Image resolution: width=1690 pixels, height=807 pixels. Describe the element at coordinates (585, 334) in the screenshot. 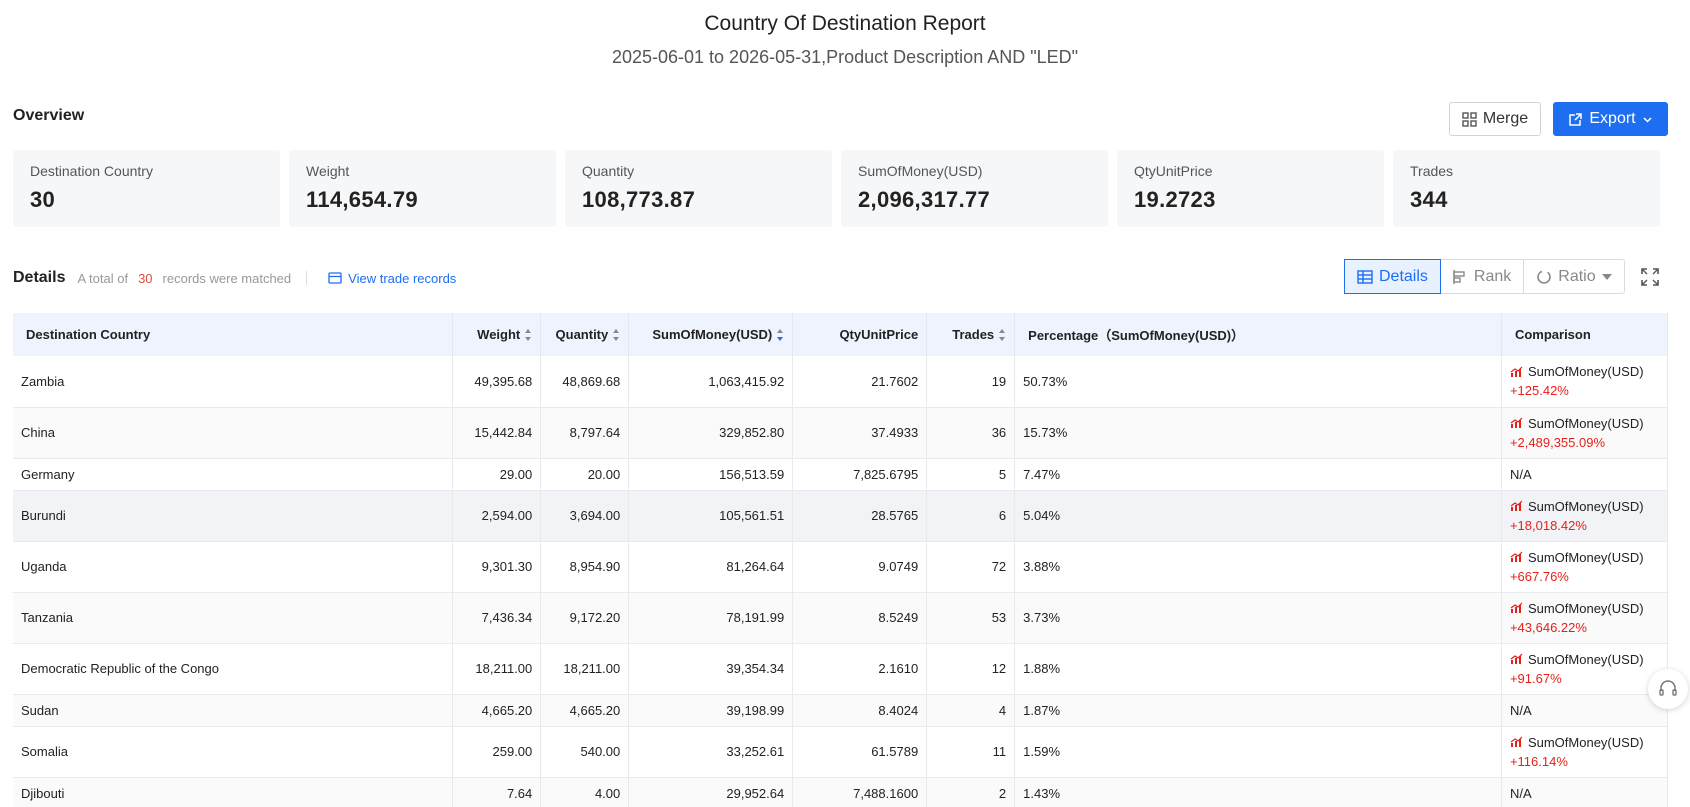

I see `col-header-quantity: Quantity` at that location.